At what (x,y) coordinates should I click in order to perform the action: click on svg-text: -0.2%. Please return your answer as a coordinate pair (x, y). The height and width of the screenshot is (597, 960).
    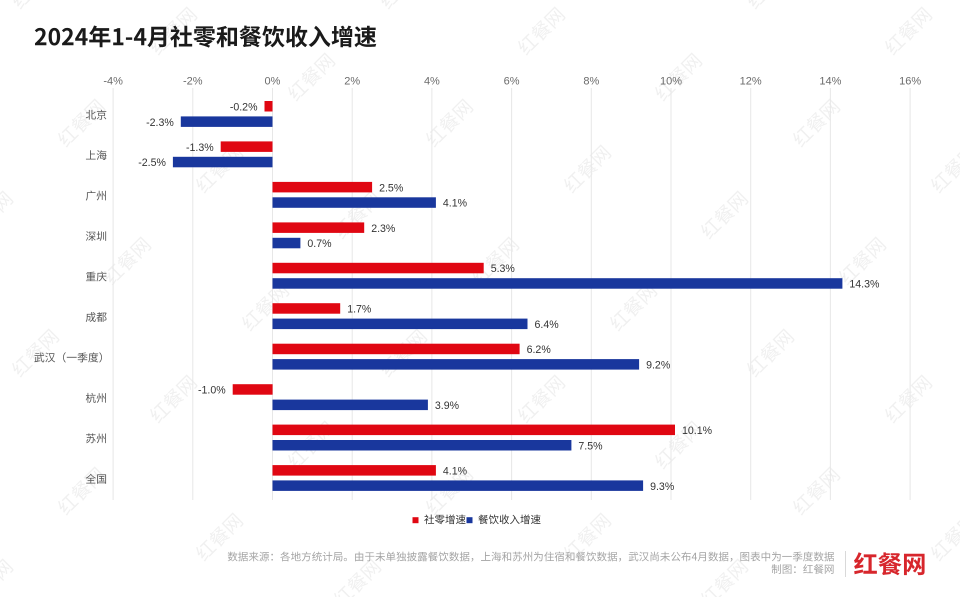
    Looking at the image, I should click on (244, 107).